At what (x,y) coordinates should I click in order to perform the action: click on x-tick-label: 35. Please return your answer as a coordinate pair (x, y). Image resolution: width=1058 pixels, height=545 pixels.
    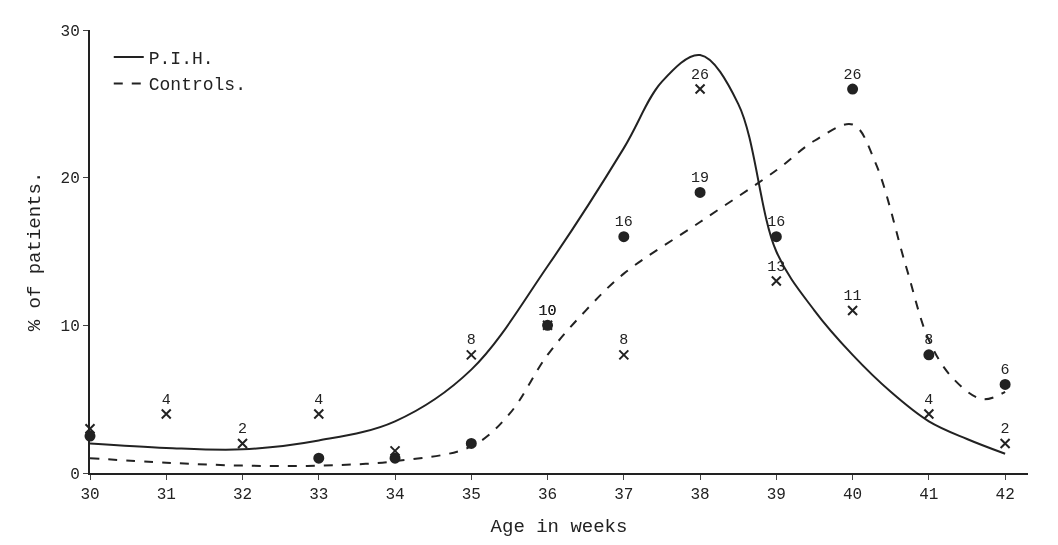
    Looking at the image, I should click on (471, 495).